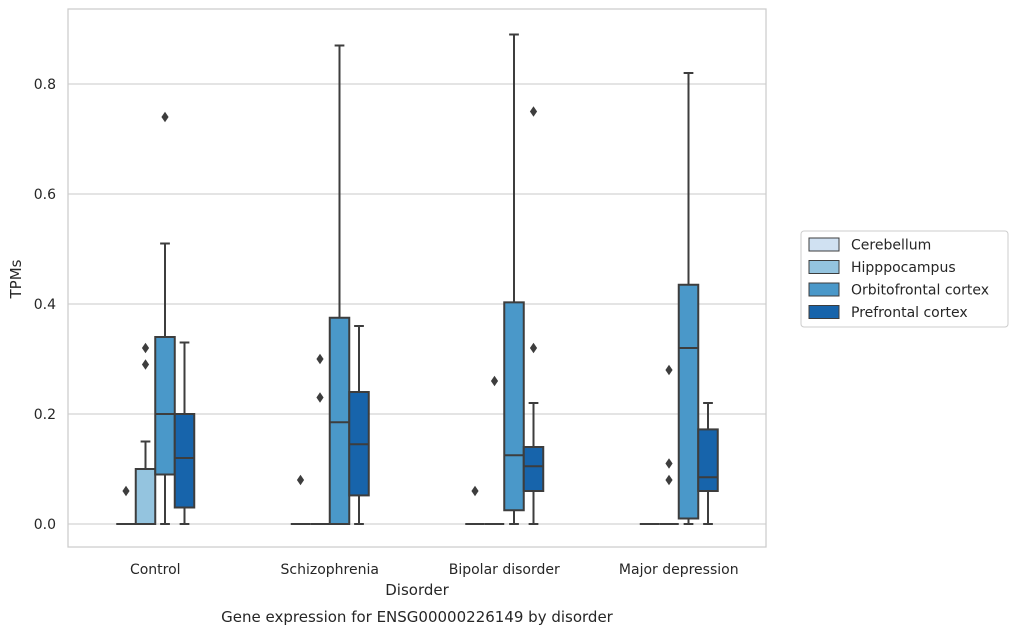  I want to click on x-tick-label: Bipolar disorder, so click(504, 570).